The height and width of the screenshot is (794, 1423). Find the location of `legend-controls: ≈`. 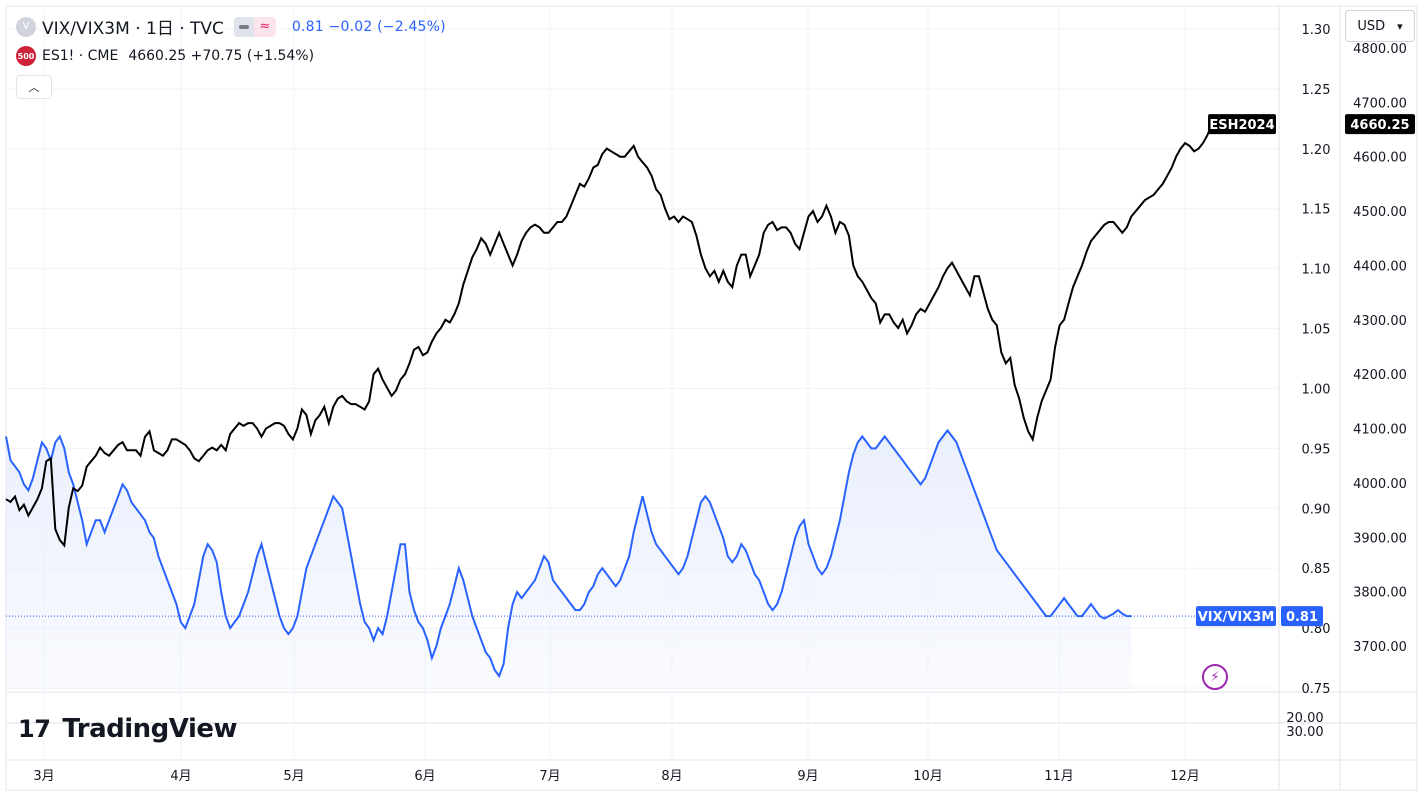

legend-controls: ≈ is located at coordinates (254, 26).